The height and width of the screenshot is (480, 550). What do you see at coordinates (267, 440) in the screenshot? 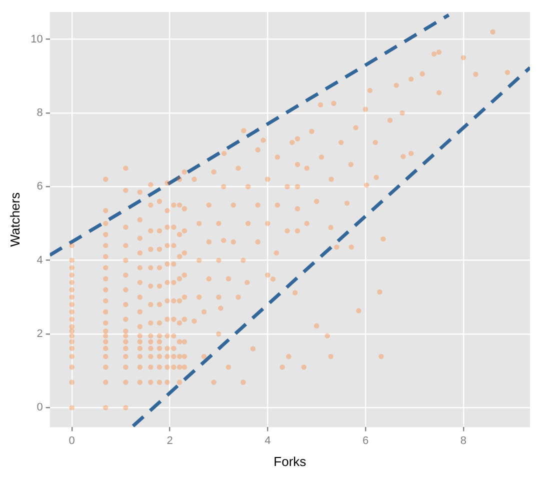
I see `x-tick-label: 4` at bounding box center [267, 440].